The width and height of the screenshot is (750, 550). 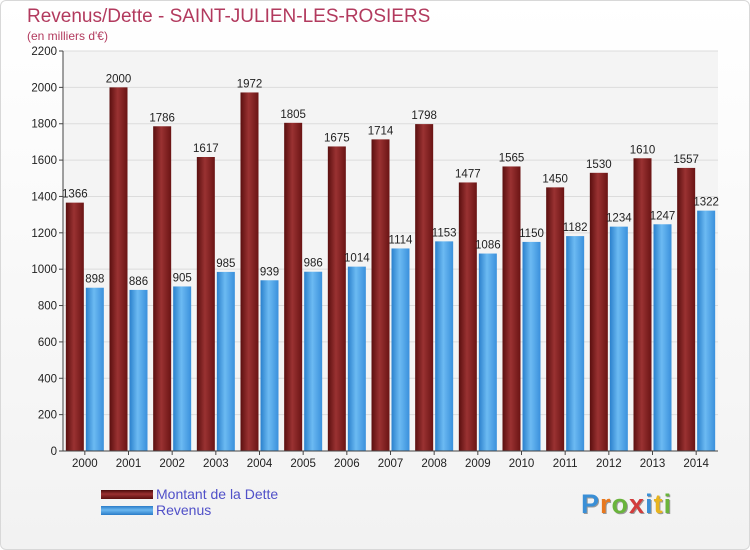 What do you see at coordinates (129, 464) in the screenshot?
I see `x-tick-label: 2001` at bounding box center [129, 464].